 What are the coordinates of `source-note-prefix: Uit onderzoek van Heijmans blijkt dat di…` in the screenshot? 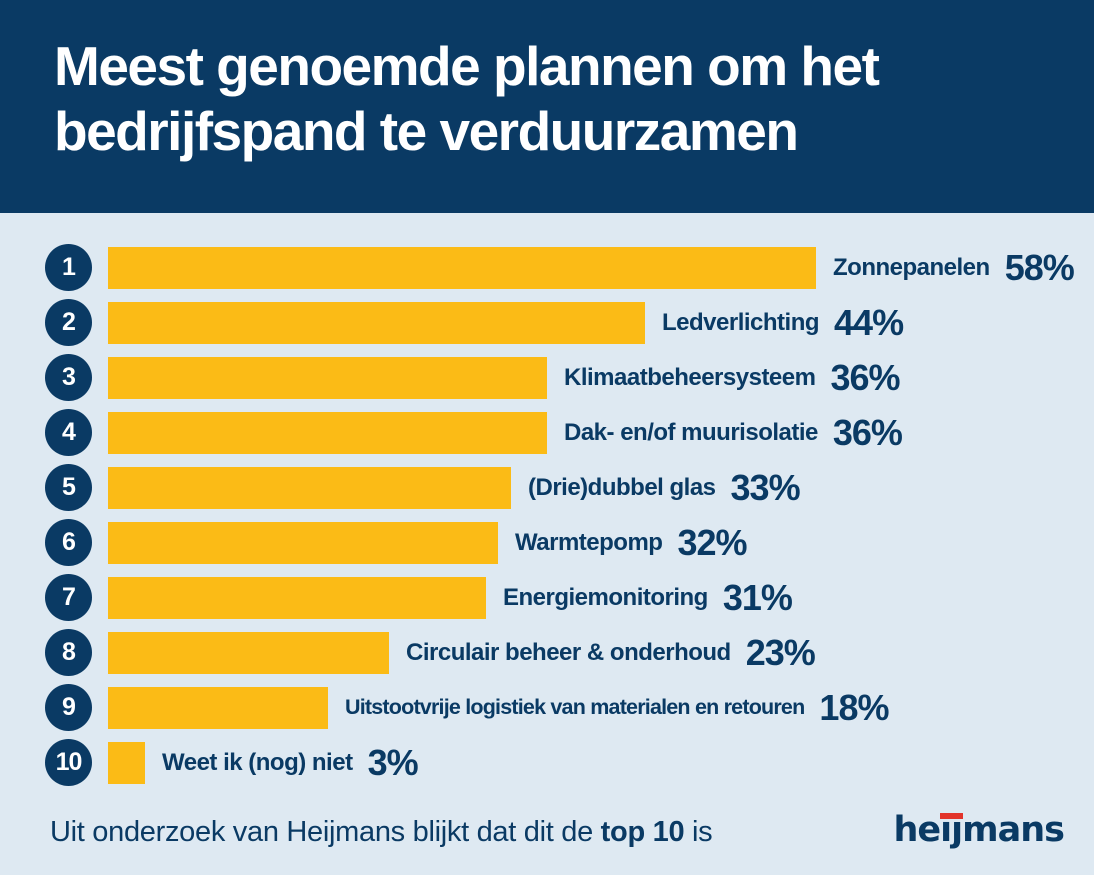 It's located at (325, 832).